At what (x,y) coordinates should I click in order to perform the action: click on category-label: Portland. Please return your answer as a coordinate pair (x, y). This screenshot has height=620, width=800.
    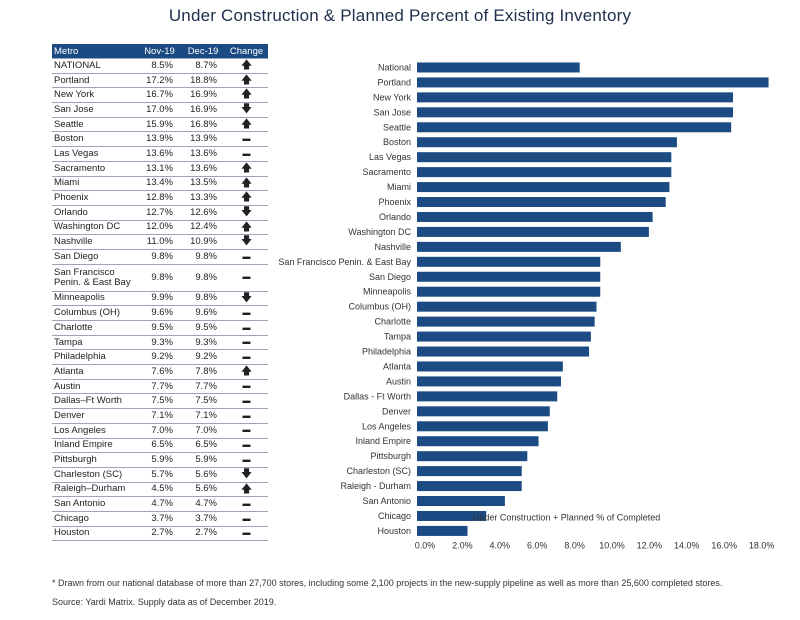
    Looking at the image, I should click on (394, 82).